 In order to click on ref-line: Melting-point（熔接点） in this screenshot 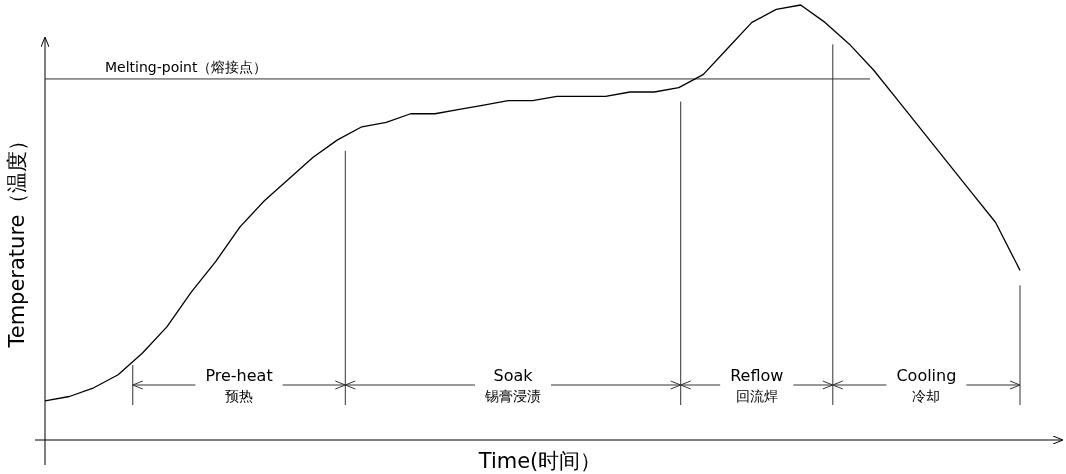, I will do `click(457, 69)`.